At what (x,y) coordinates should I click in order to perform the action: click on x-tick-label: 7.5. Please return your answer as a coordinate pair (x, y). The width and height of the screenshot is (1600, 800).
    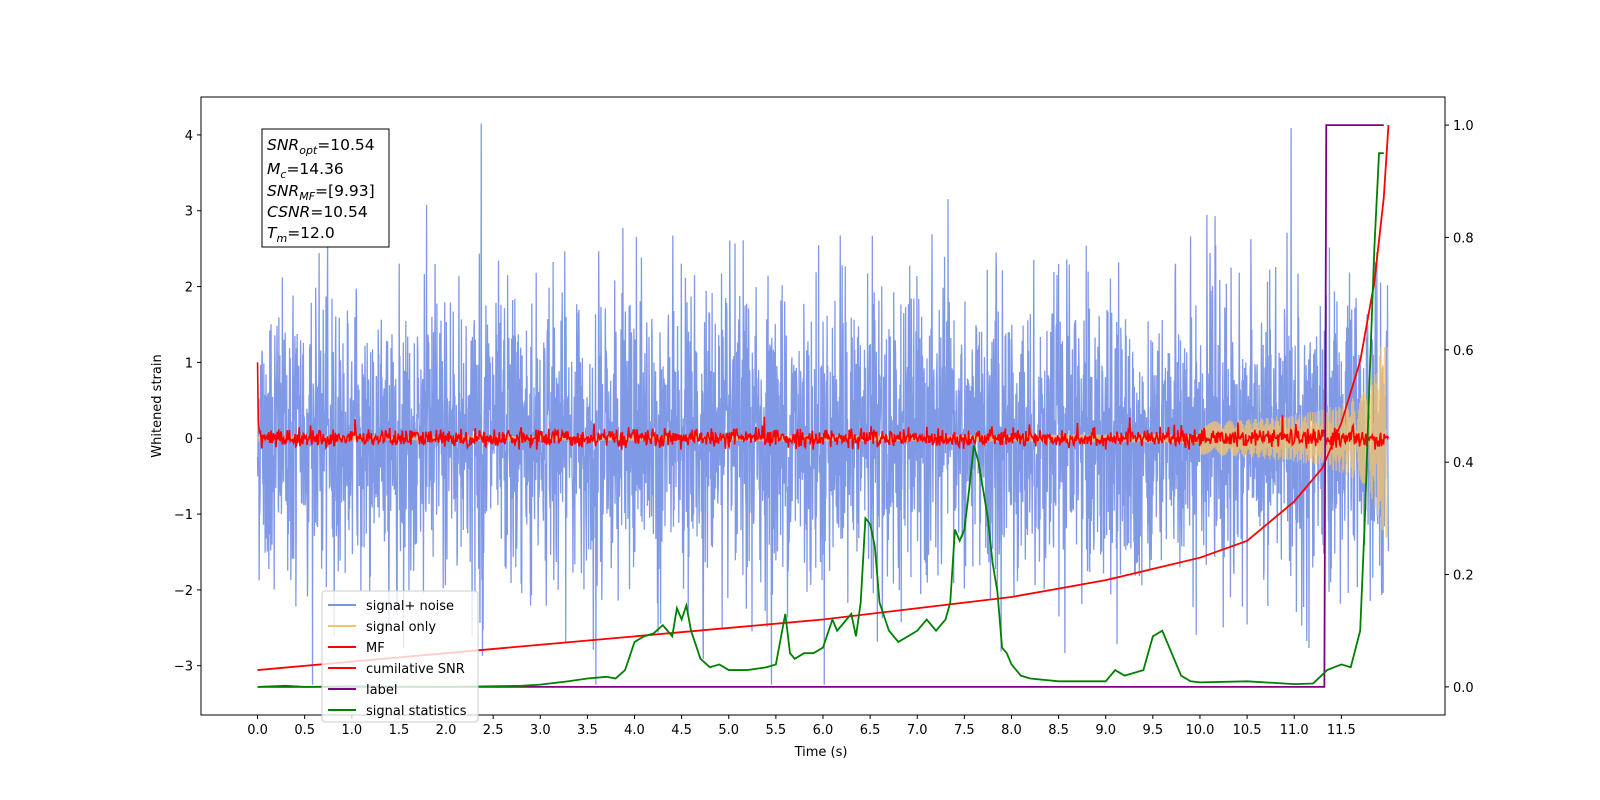
    Looking at the image, I should click on (964, 730).